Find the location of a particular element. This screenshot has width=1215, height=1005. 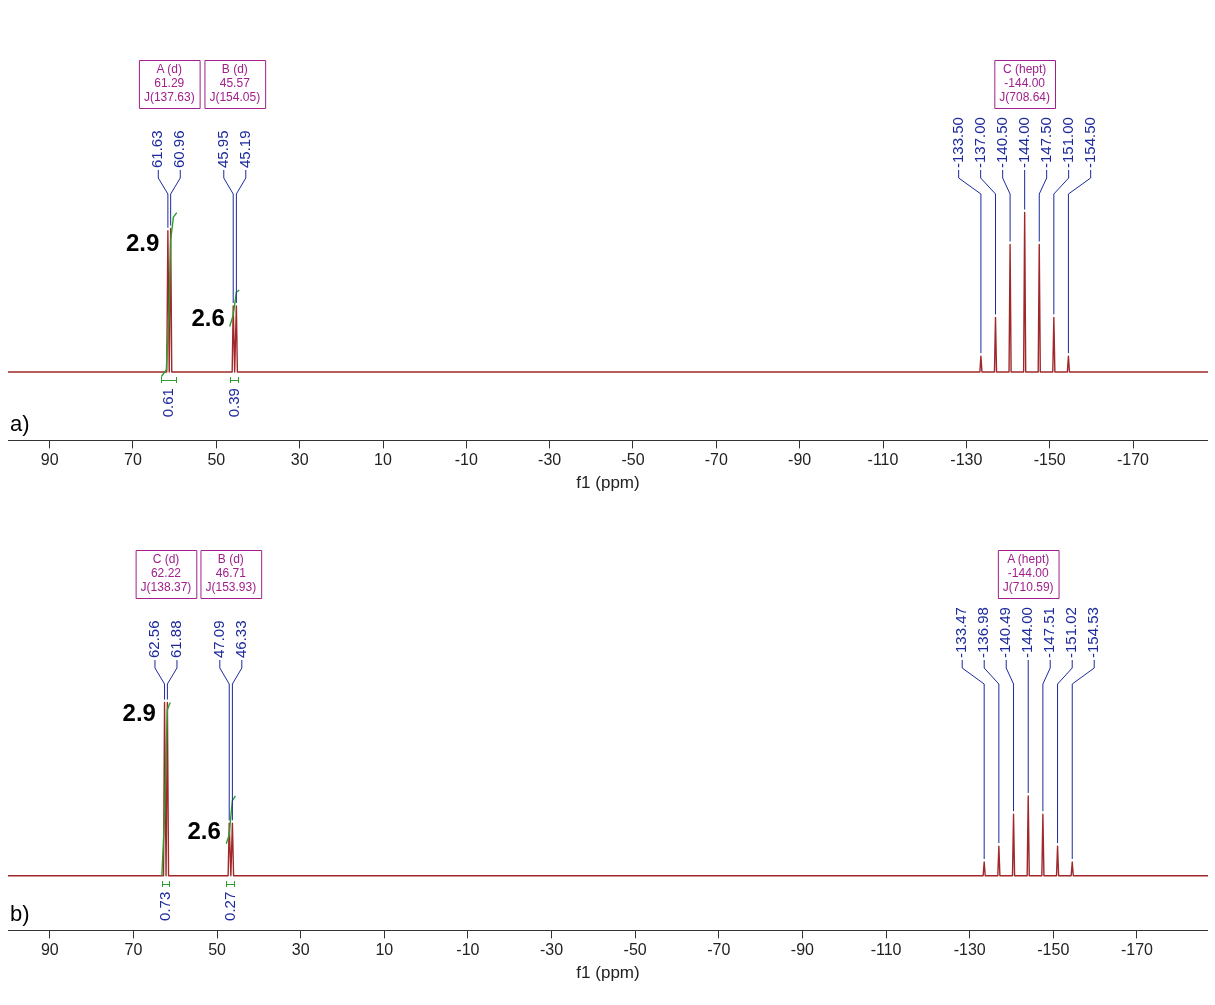

annotation: 61.63 is located at coordinates (157, 149).